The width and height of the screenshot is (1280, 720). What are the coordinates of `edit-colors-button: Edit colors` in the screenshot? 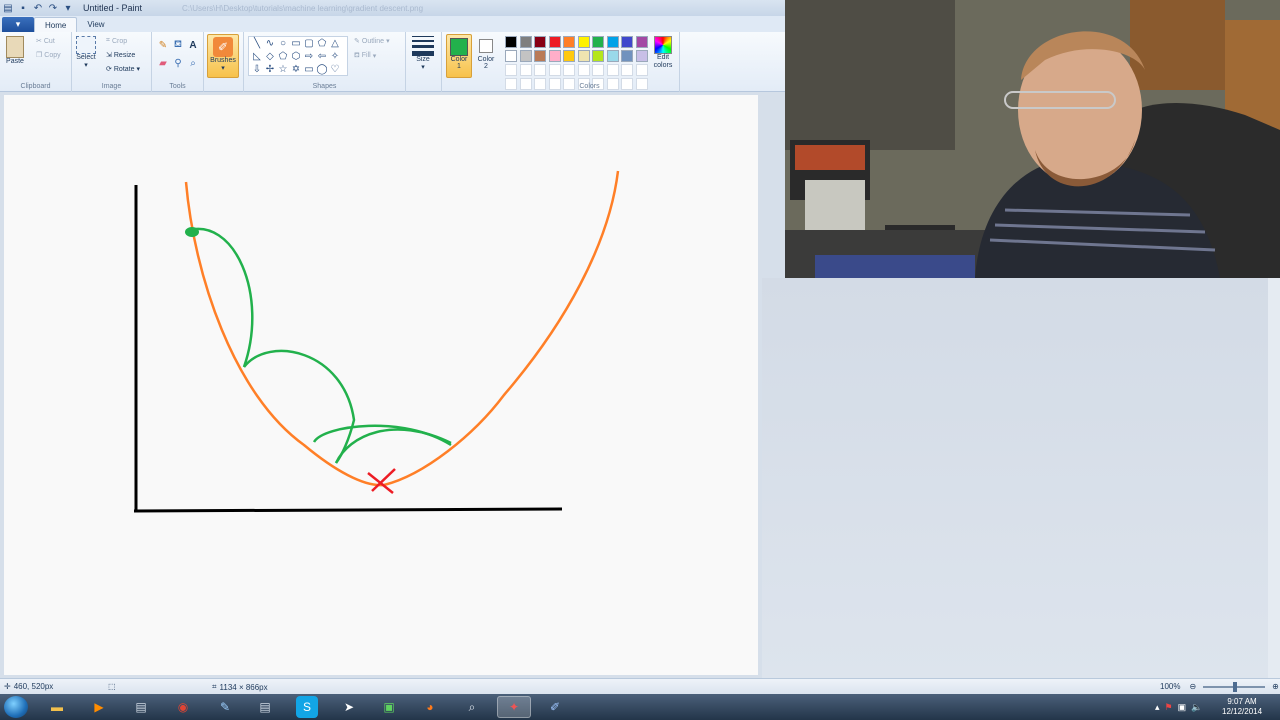 It's located at (663, 53).